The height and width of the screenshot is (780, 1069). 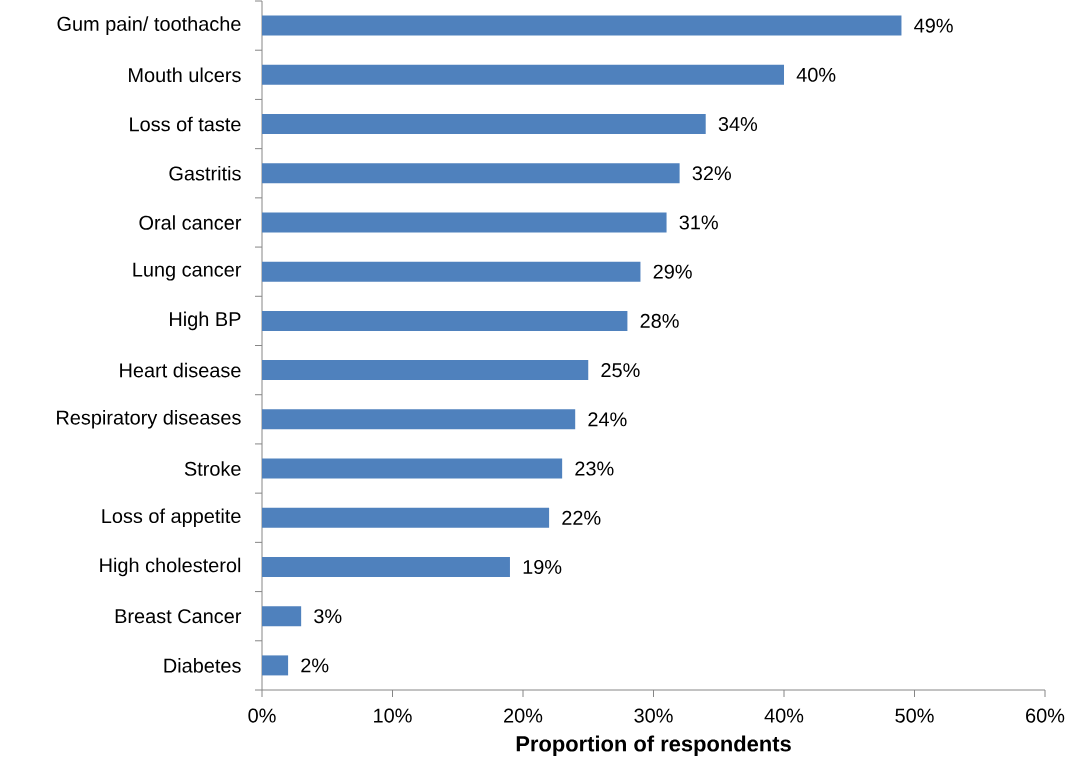 What do you see at coordinates (149, 25) in the screenshot?
I see `y-tick-label: Gum pain/ toothache` at bounding box center [149, 25].